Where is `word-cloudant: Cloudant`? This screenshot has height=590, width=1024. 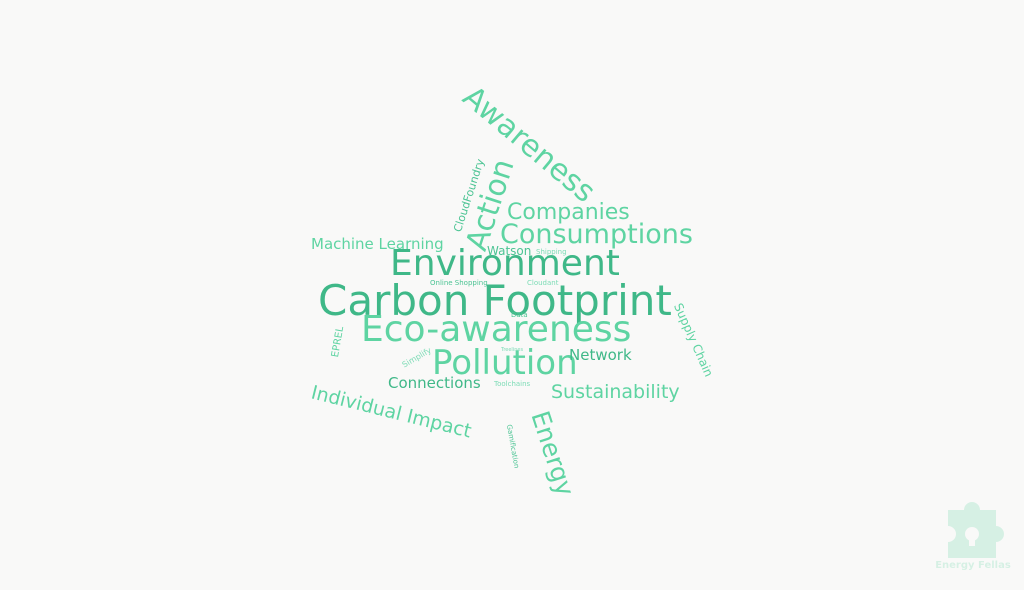 word-cloudant: Cloudant is located at coordinates (543, 283).